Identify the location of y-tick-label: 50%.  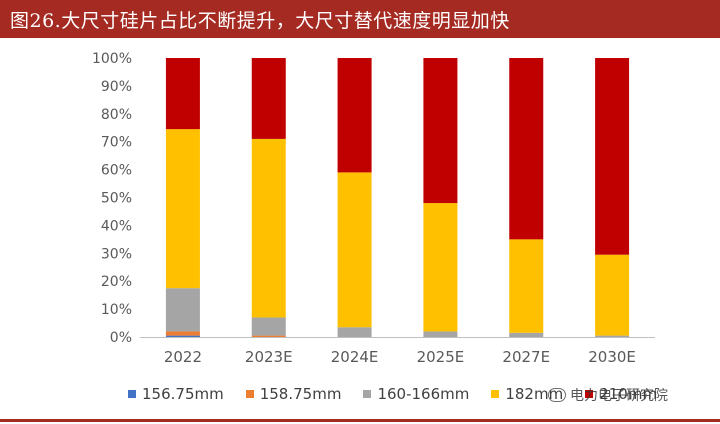
(116, 199).